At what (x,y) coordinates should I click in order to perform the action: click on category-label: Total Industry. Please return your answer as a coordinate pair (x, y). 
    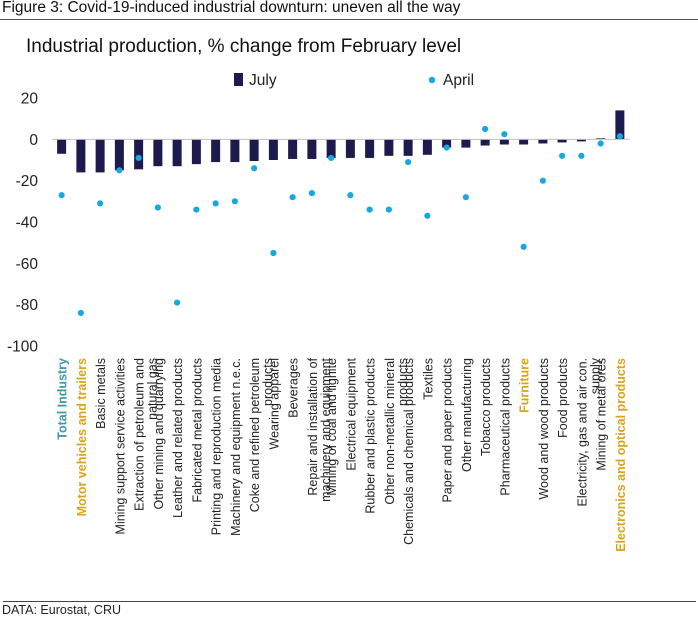
    Looking at the image, I should click on (63, 399).